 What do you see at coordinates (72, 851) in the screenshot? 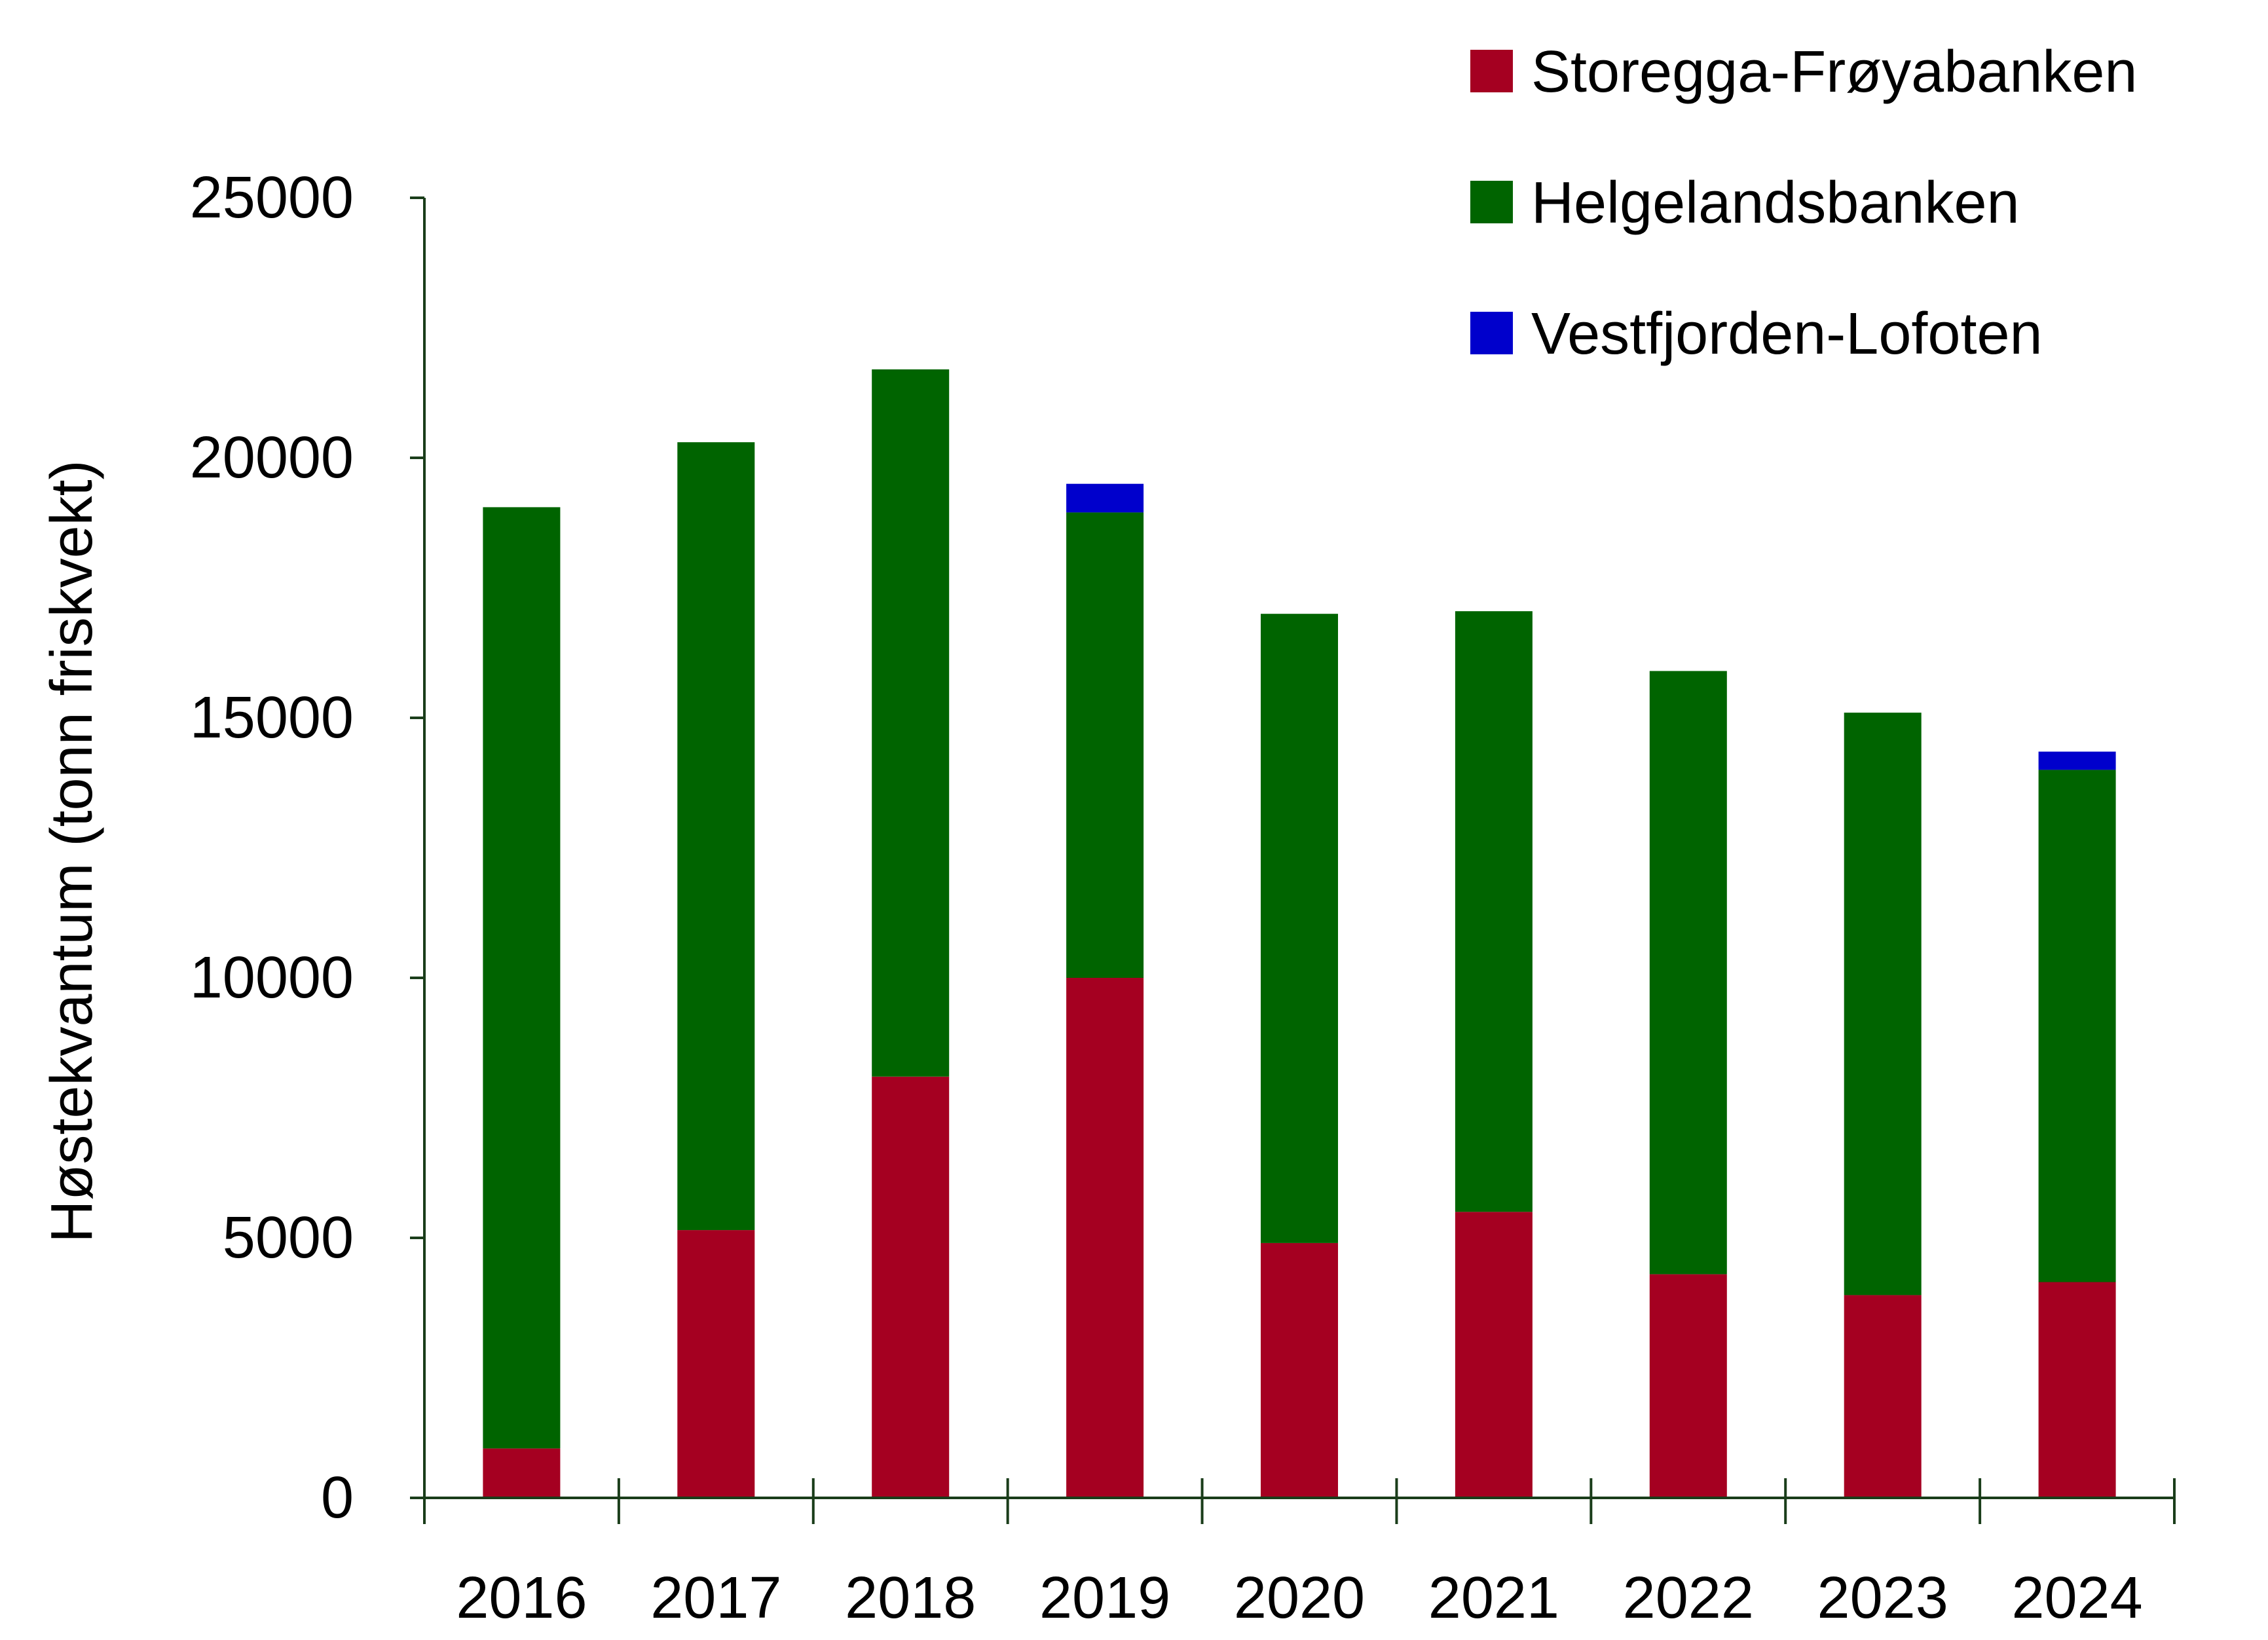
I see `y-axis-title: Høstekvantum (tonn friskvekt)` at bounding box center [72, 851].